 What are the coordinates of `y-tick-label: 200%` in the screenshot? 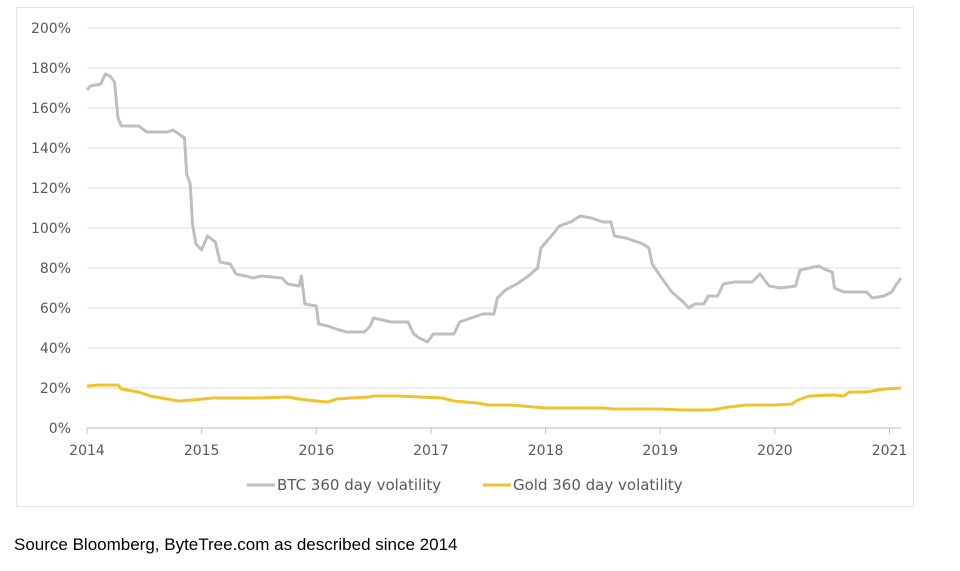 It's located at (51, 29).